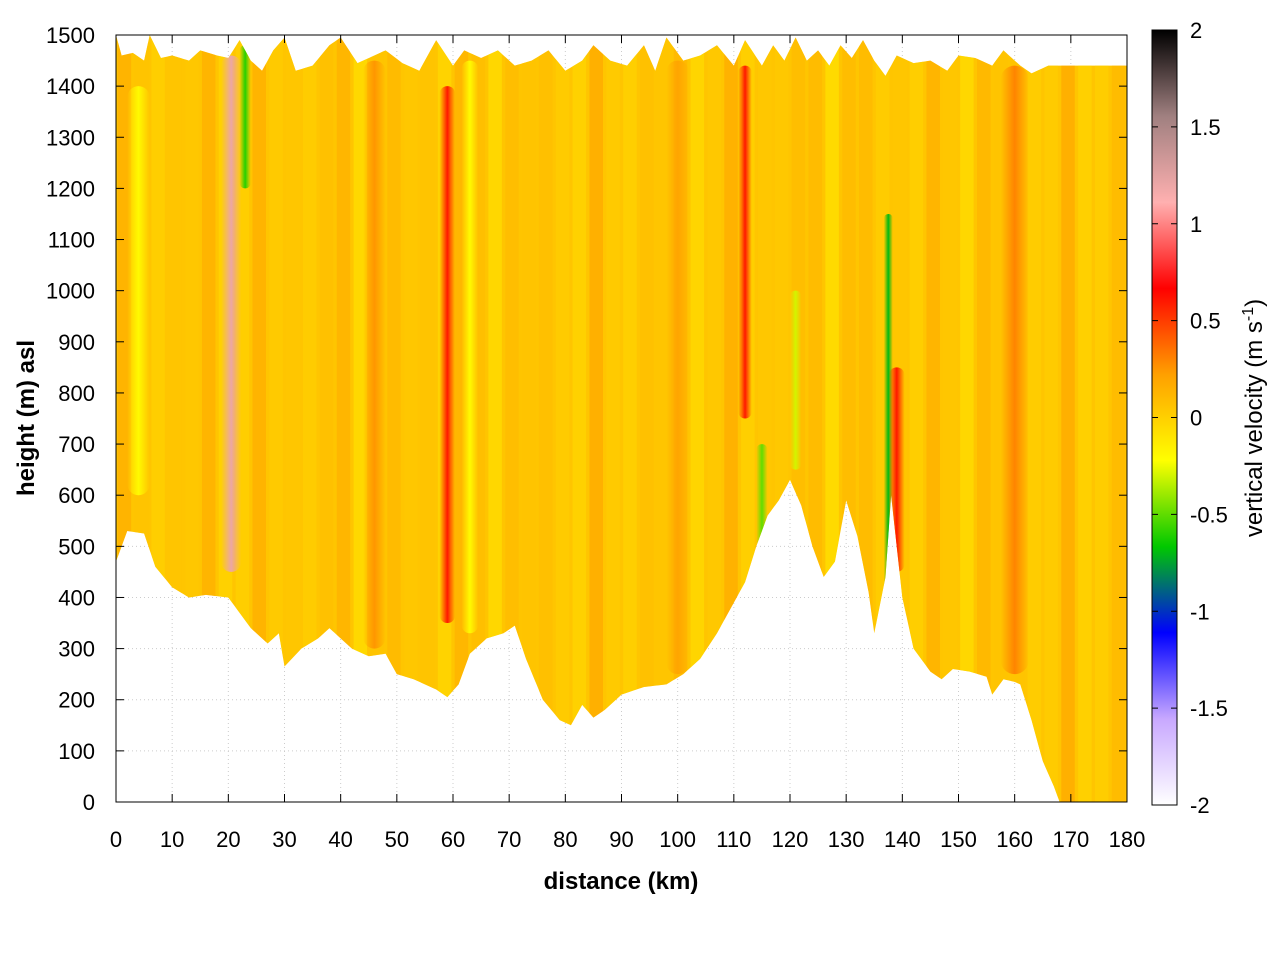 The width and height of the screenshot is (1280, 960). What do you see at coordinates (958, 839) in the screenshot?
I see `x-tick-label: 150` at bounding box center [958, 839].